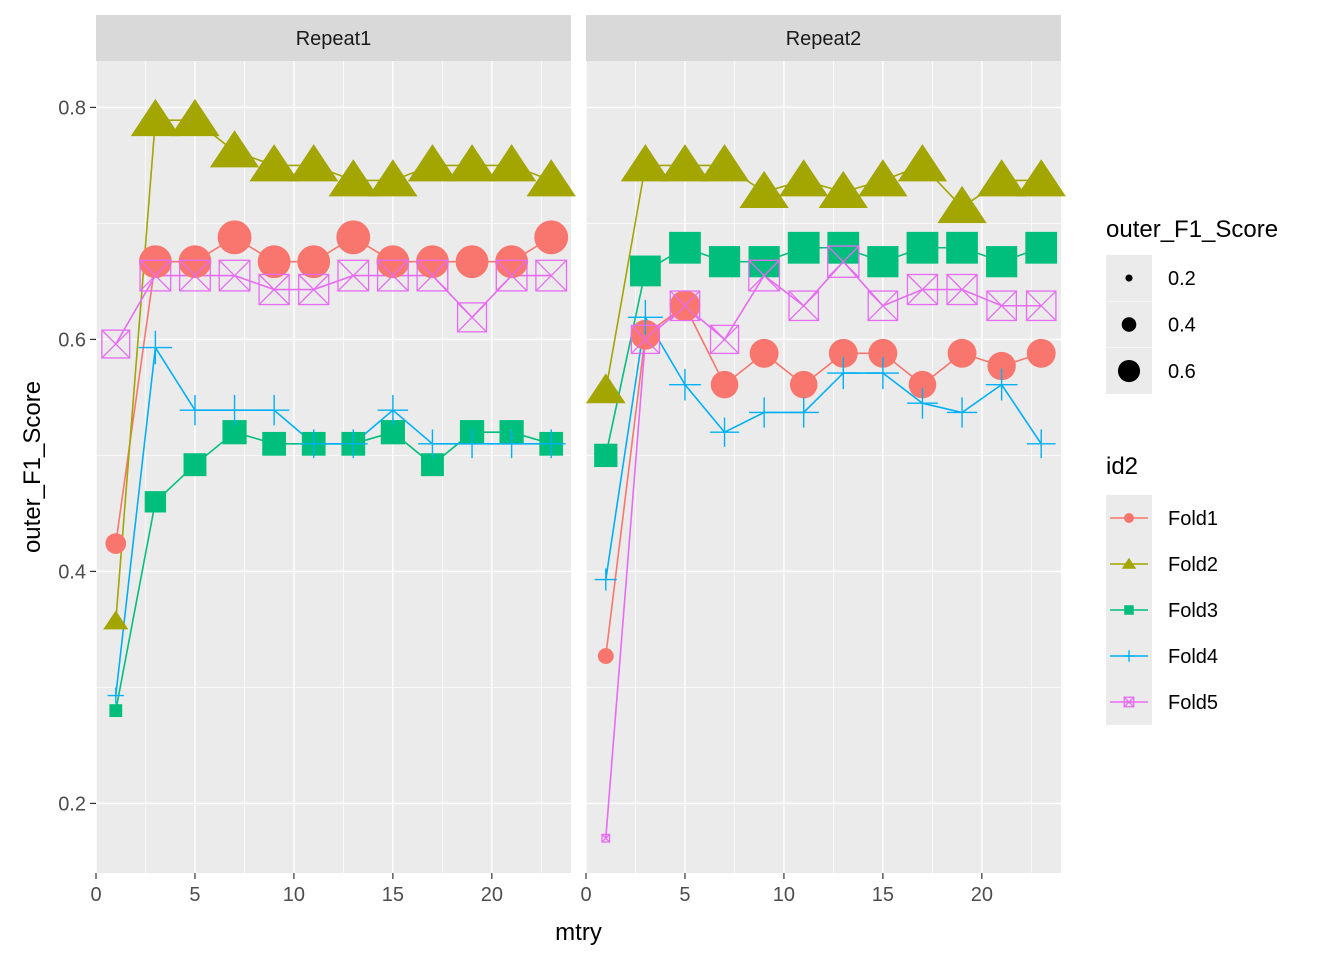 Image resolution: width=1344 pixels, height=960 pixels. I want to click on color-legend-label: Fold3, so click(1193, 611).